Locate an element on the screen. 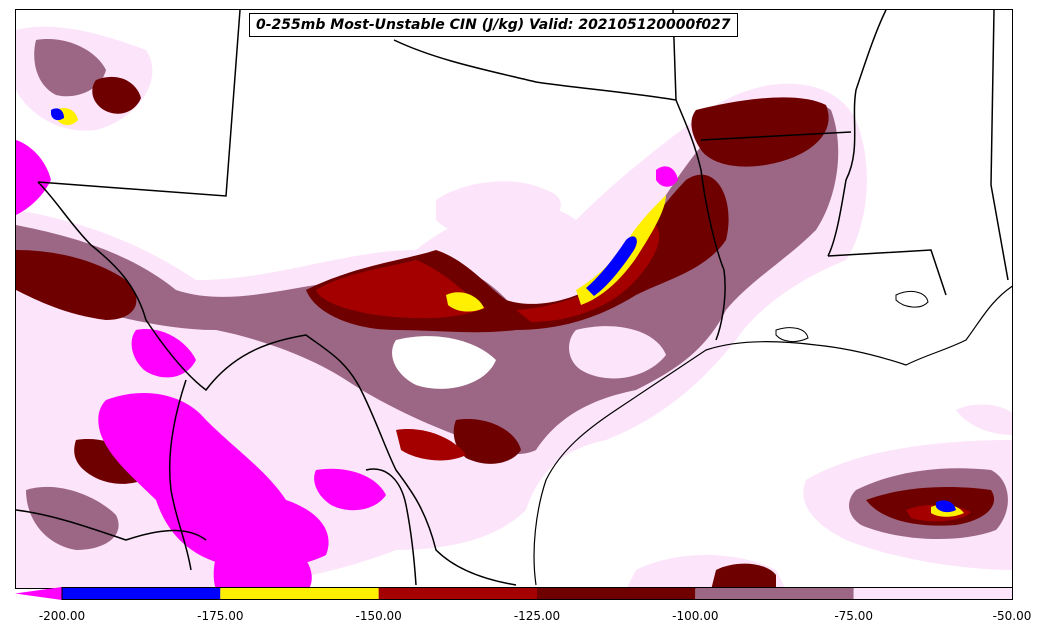 This screenshot has width=1044, height=633. colorbar-tick-label: -125.00 is located at coordinates (537, 616).